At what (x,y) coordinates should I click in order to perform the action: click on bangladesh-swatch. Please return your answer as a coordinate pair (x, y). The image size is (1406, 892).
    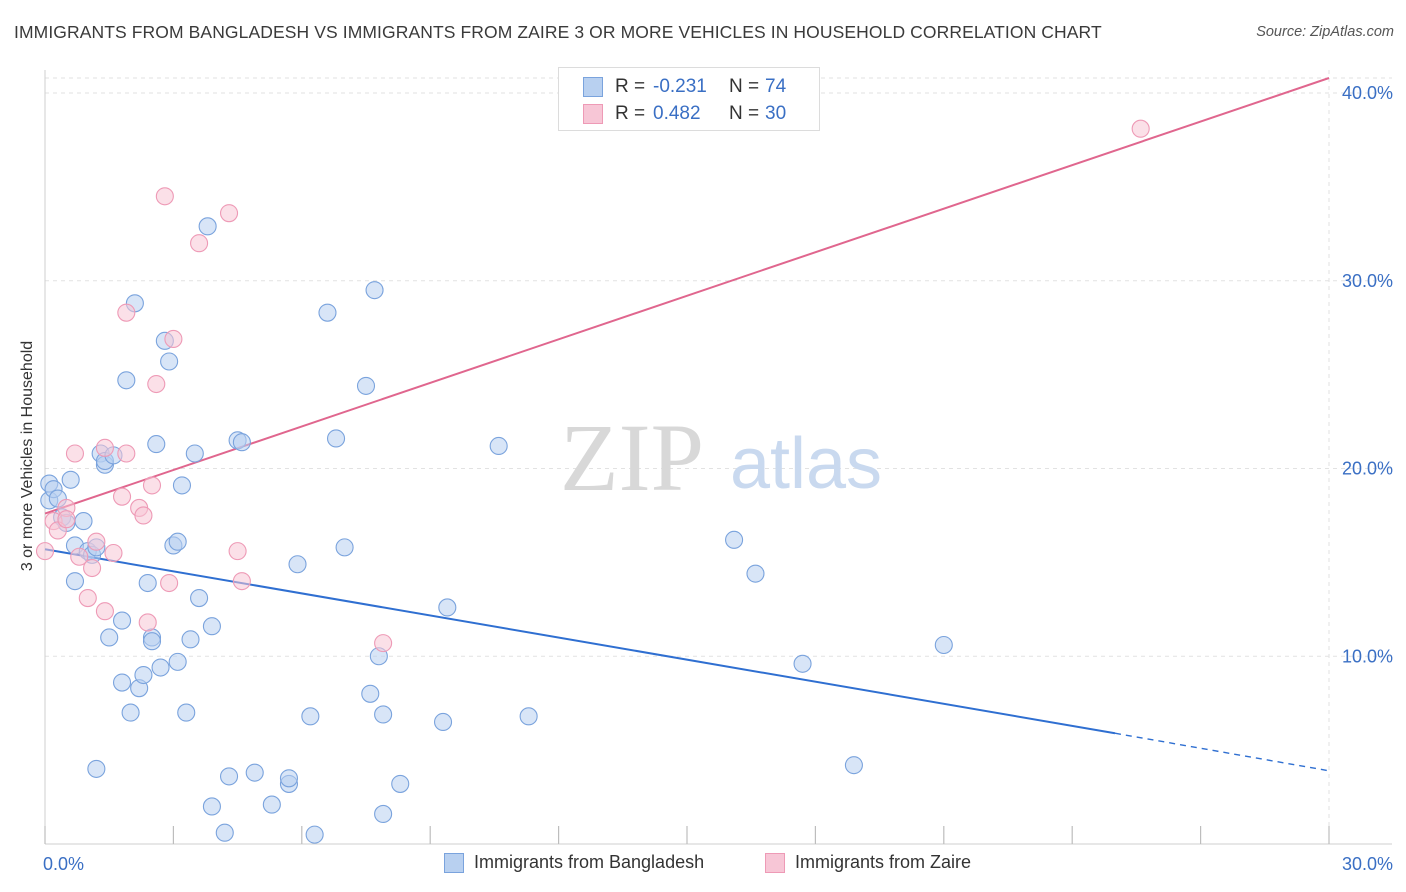
    Looking at the image, I should click on (593, 87).